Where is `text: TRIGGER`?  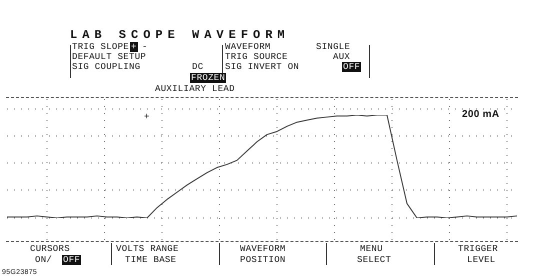
text: TRIGGER is located at coordinates (478, 249).